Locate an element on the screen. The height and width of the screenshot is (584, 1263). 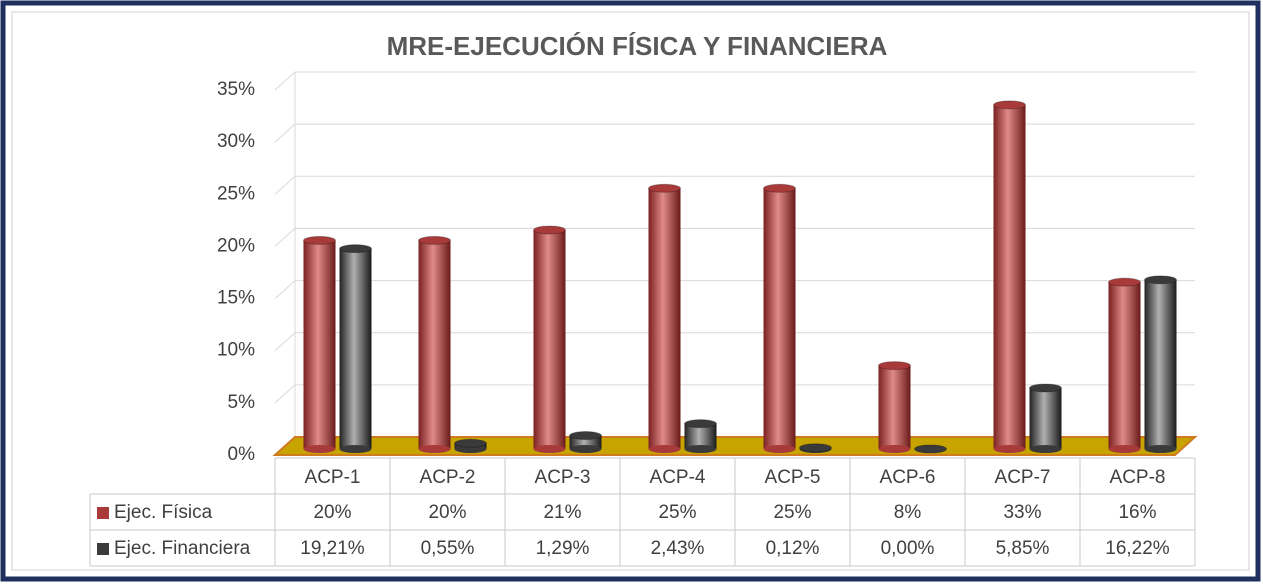
x-tick-label: ACP-3 is located at coordinates (563, 477).